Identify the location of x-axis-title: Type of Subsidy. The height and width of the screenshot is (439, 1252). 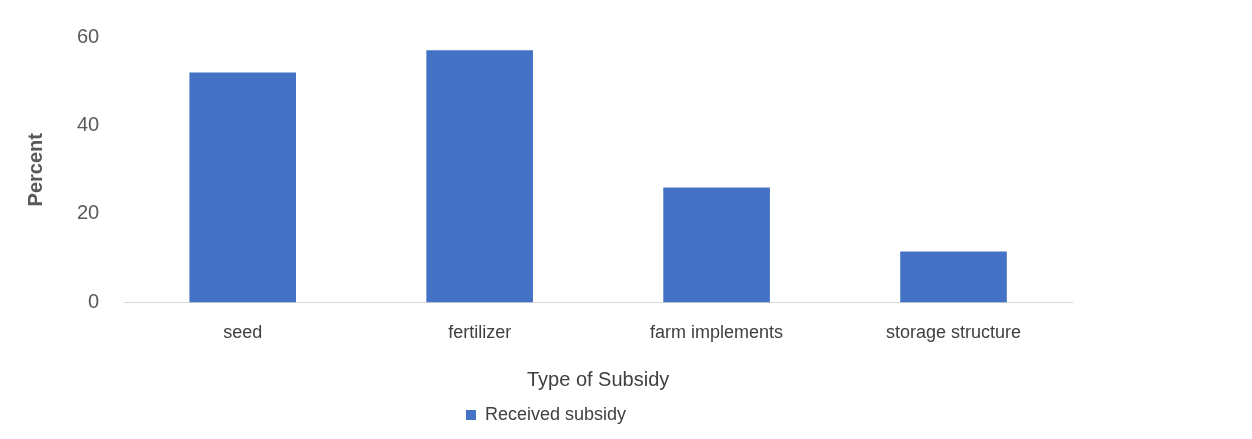
(598, 378).